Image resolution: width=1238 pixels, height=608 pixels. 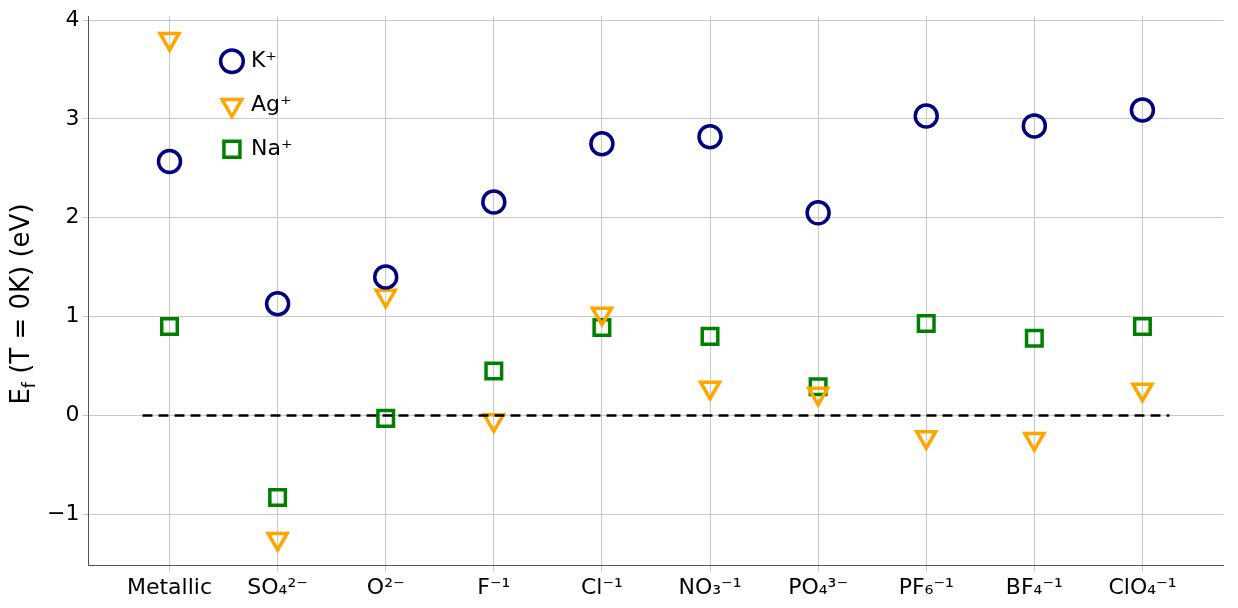 What do you see at coordinates (271, 103) in the screenshot?
I see `legend-label: Ag⁺` at bounding box center [271, 103].